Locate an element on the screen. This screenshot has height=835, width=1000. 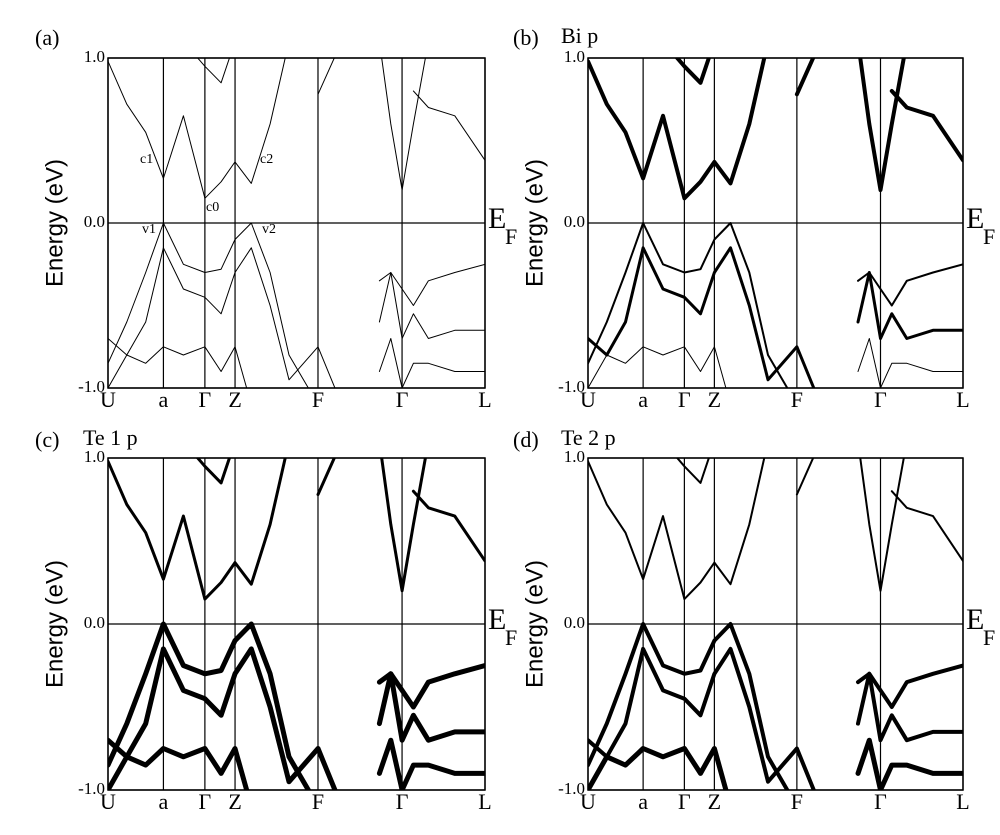
panel-title: Bi p is located at coordinates (579, 35).